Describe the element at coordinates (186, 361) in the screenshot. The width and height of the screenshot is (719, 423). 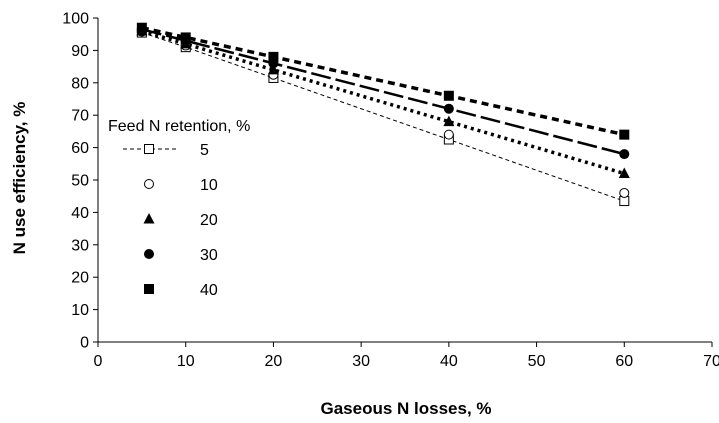
I see `x-tick-label: 10` at that location.